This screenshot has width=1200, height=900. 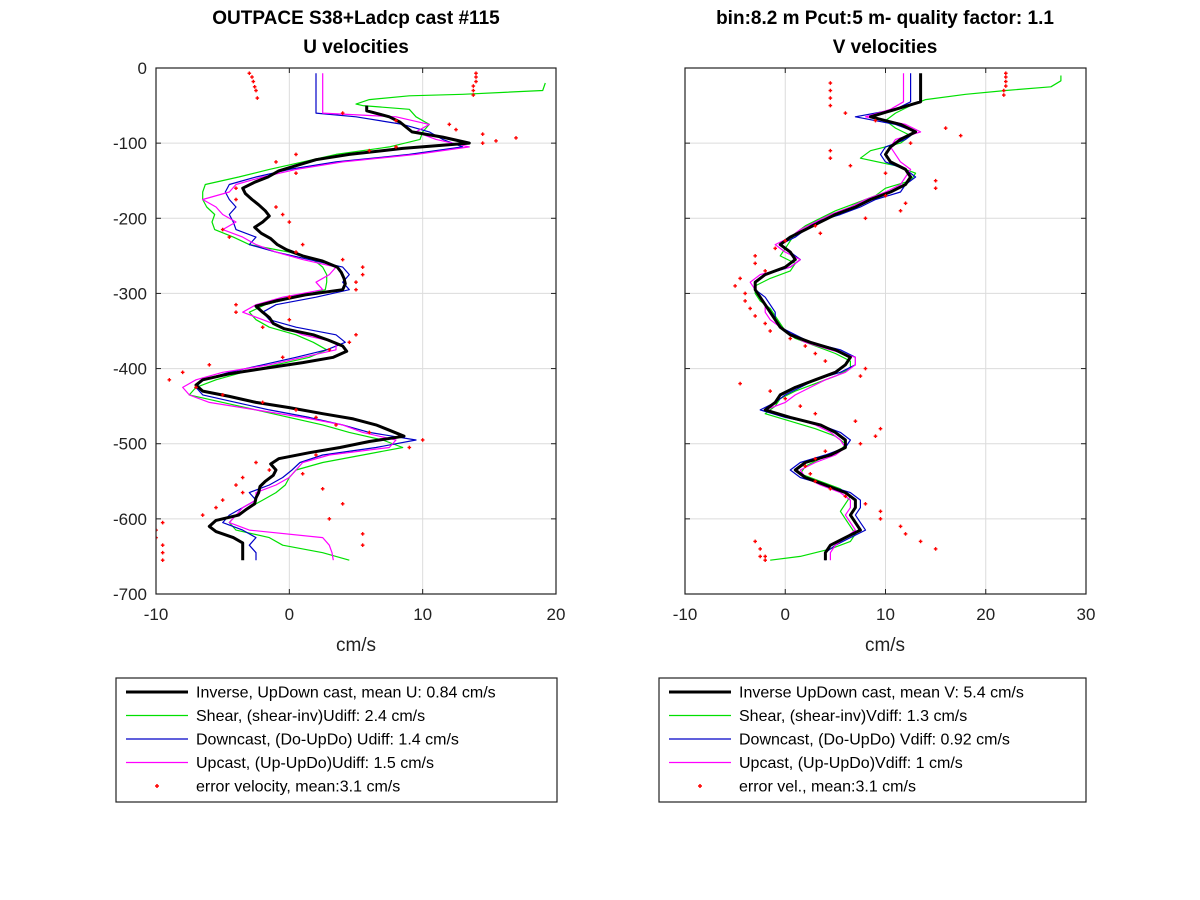 What do you see at coordinates (130, 293) in the screenshot?
I see `u-y-tick-label: -300` at bounding box center [130, 293].